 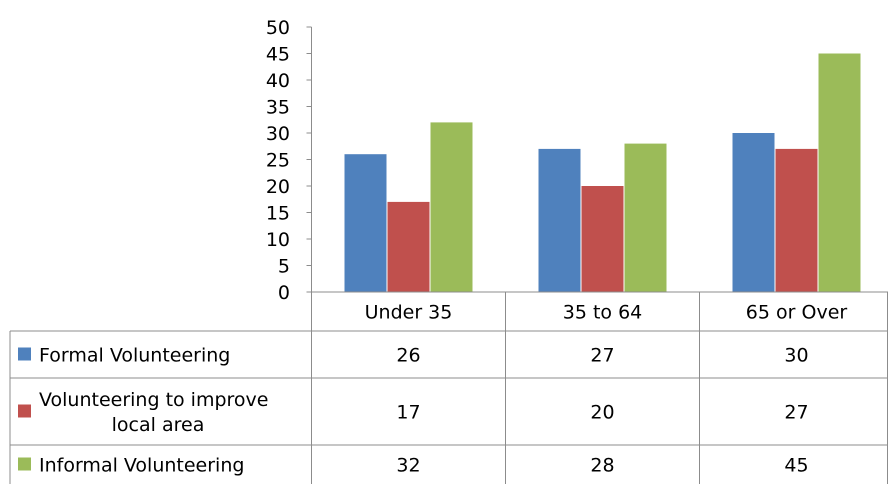 What do you see at coordinates (408, 356) in the screenshot?
I see `data-label: 26` at bounding box center [408, 356].